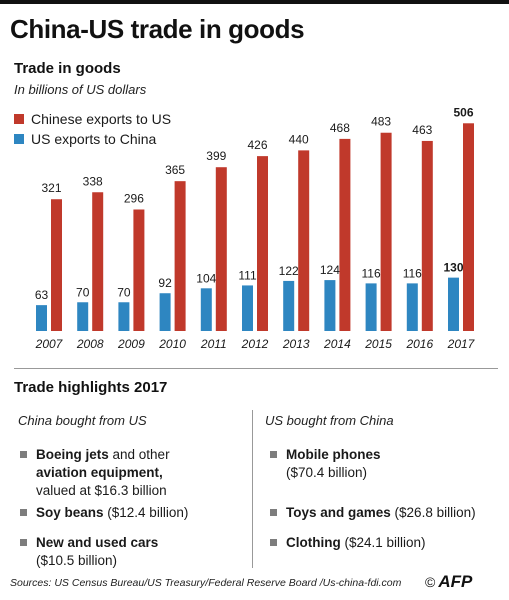  Describe the element at coordinates (101, 119) in the screenshot. I see `legend-label-chinese-exports: Chinese exports to US` at that location.